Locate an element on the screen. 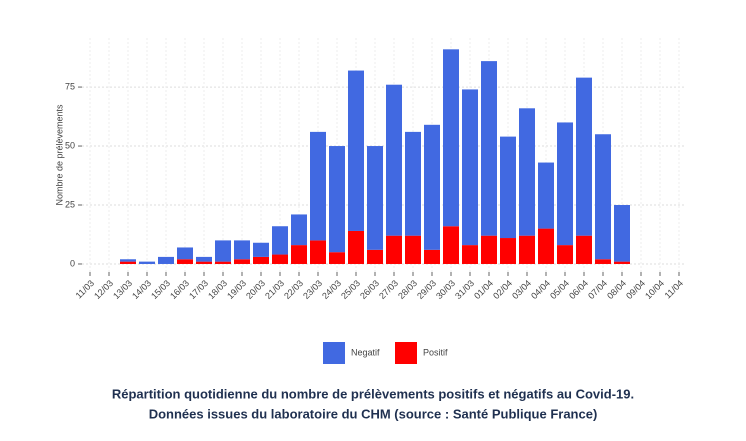  y-tick-label: 25 is located at coordinates (70, 204).